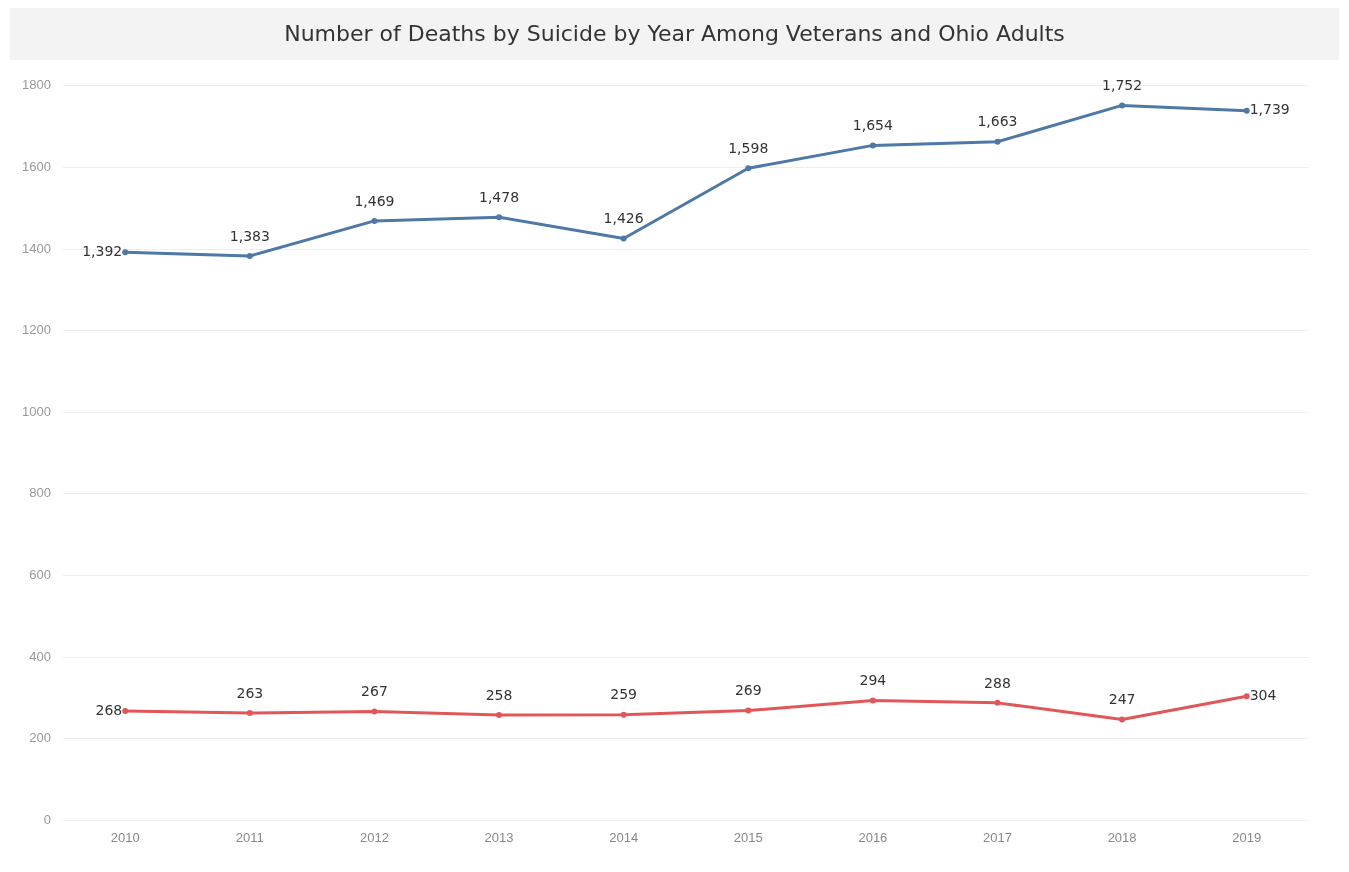  What do you see at coordinates (624, 837) in the screenshot?
I see `x-tick-label: 2014` at bounding box center [624, 837].